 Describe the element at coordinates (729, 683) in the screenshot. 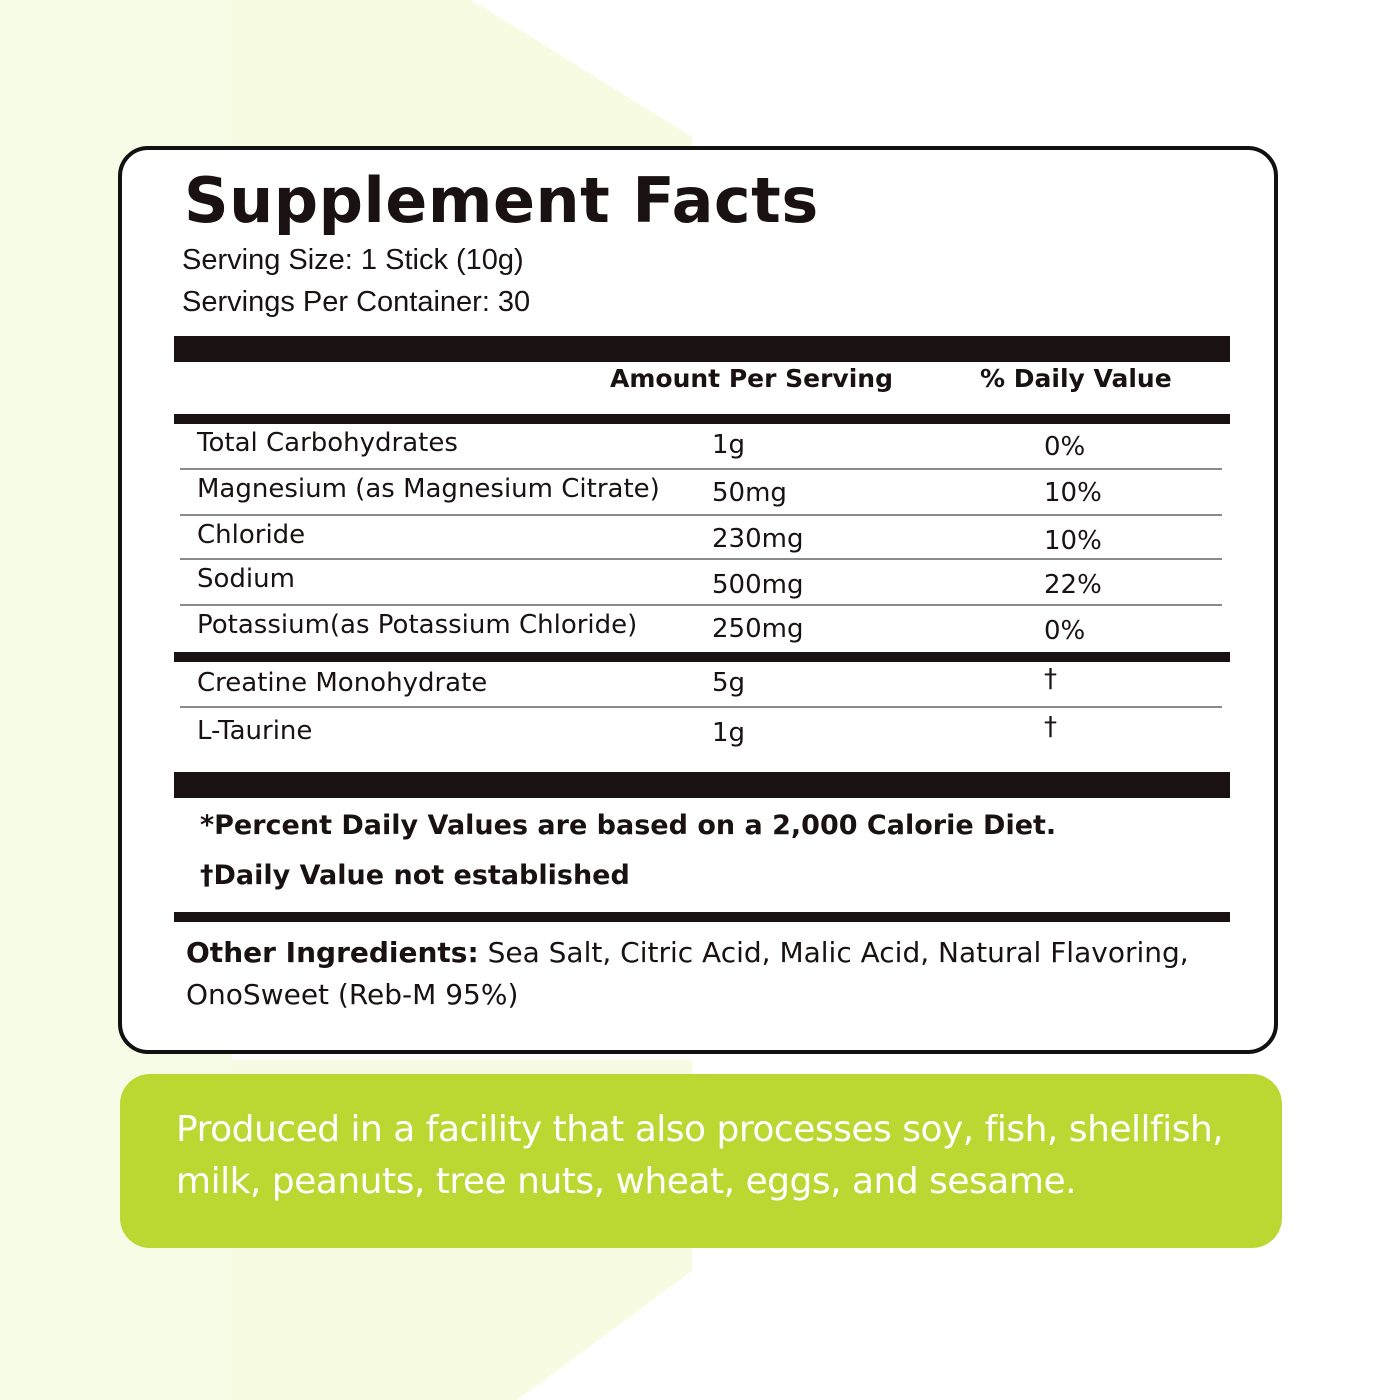

I see `row-amount: 5g` at that location.